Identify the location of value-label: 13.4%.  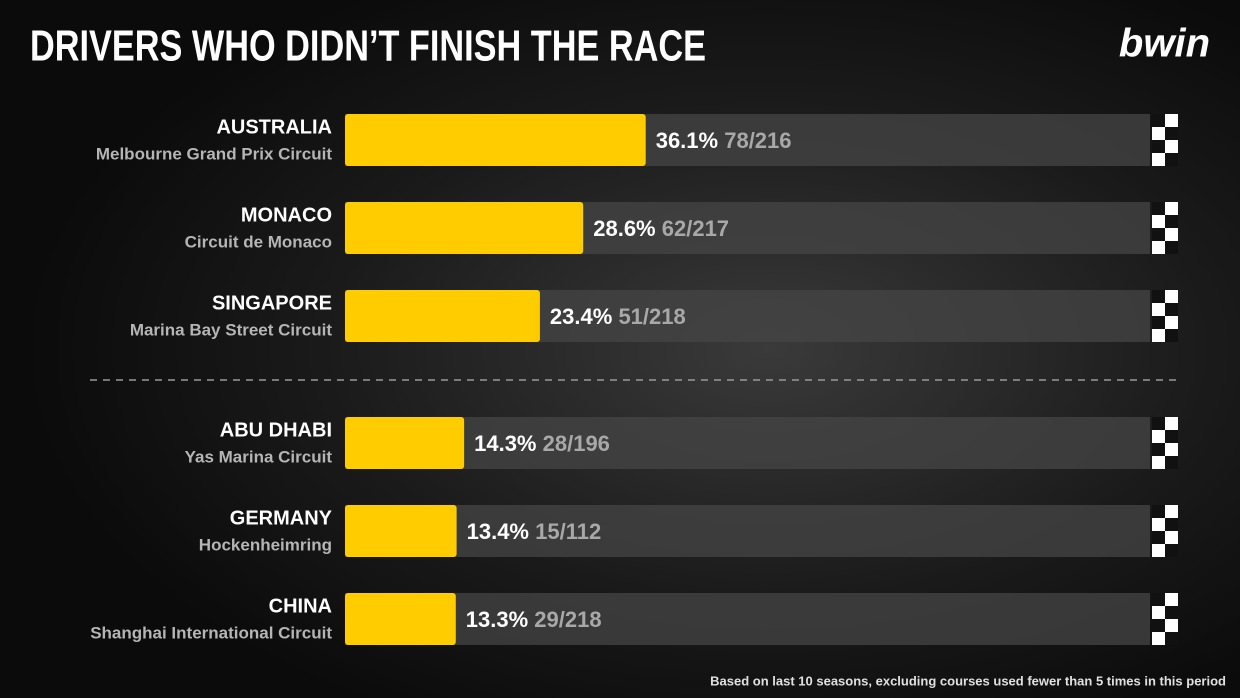
(498, 531).